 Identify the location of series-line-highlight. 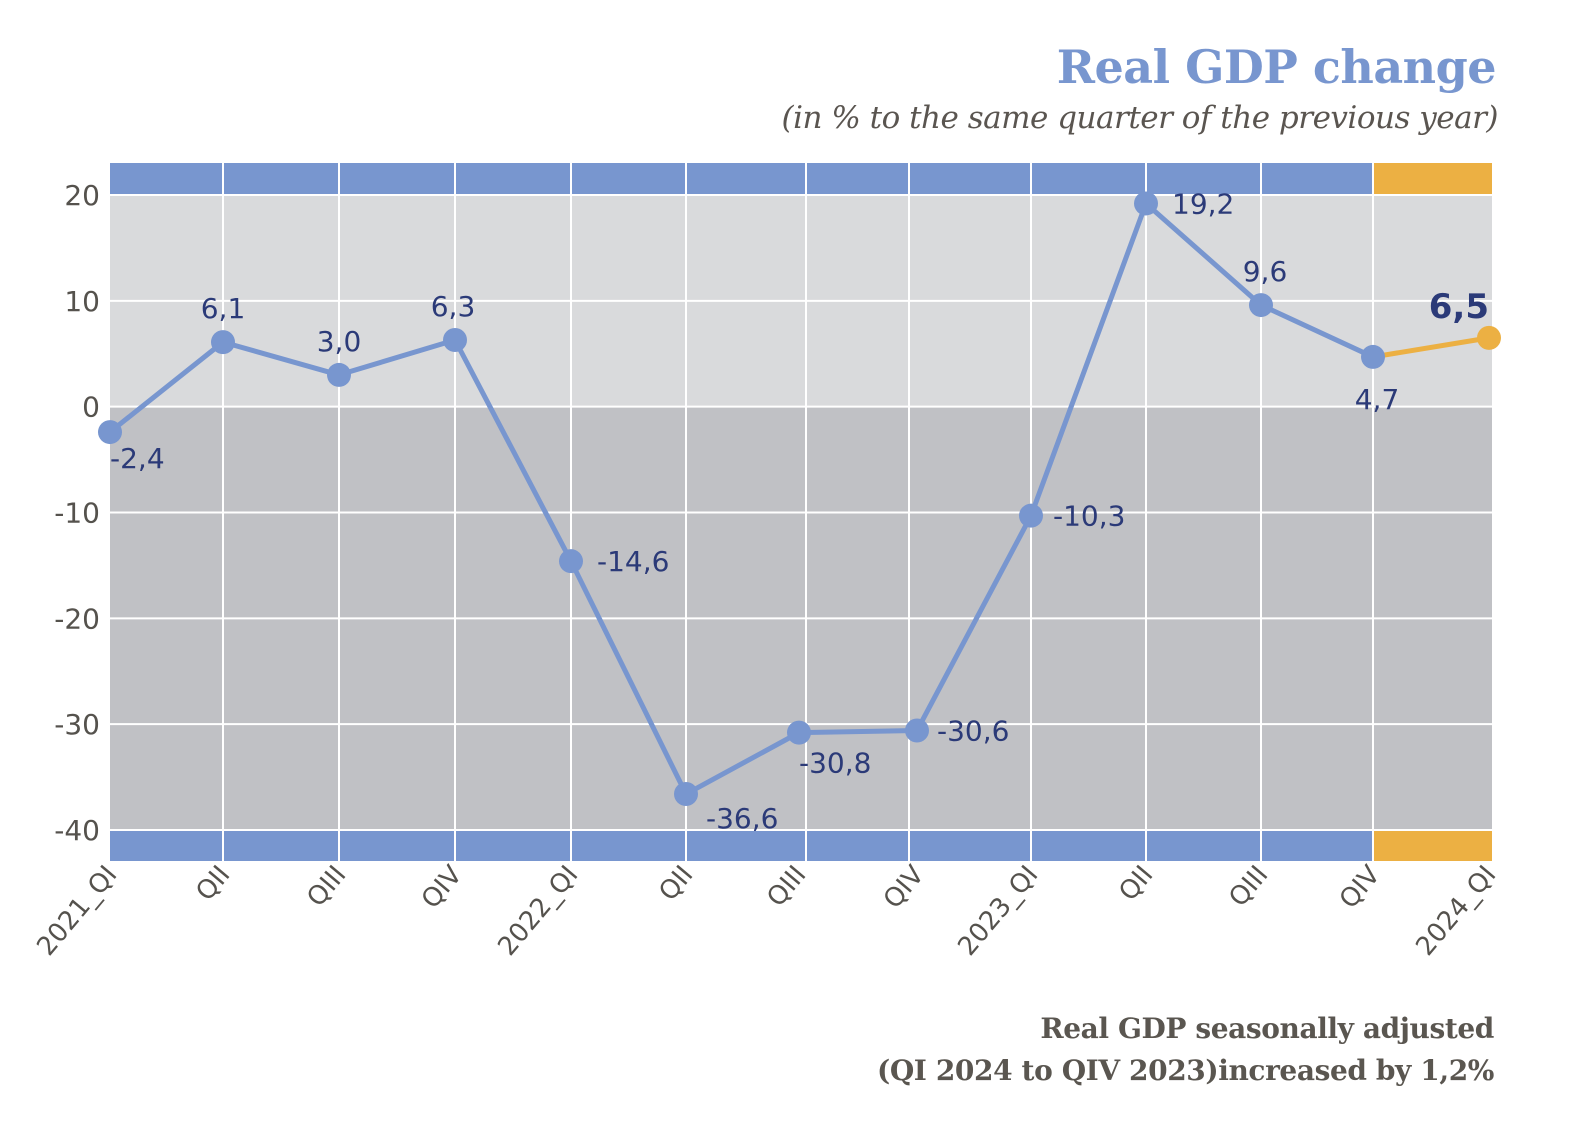
(1431, 347).